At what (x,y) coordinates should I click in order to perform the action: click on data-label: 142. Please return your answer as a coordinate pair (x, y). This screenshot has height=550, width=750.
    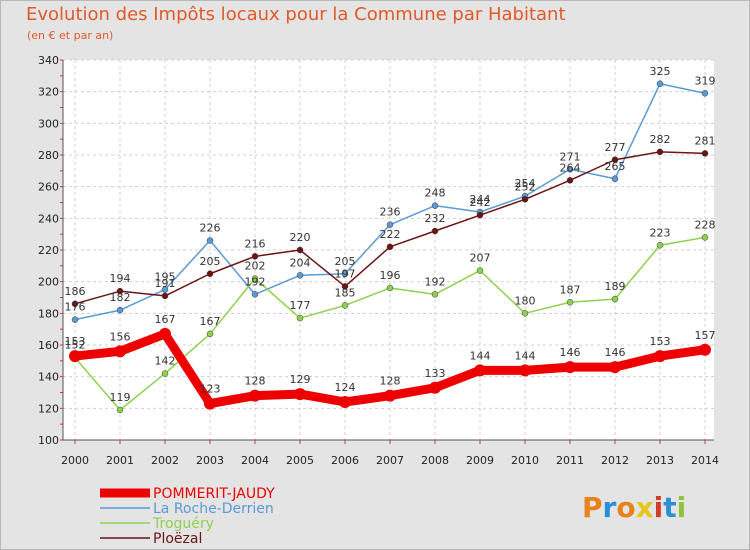
    Looking at the image, I should click on (165, 361).